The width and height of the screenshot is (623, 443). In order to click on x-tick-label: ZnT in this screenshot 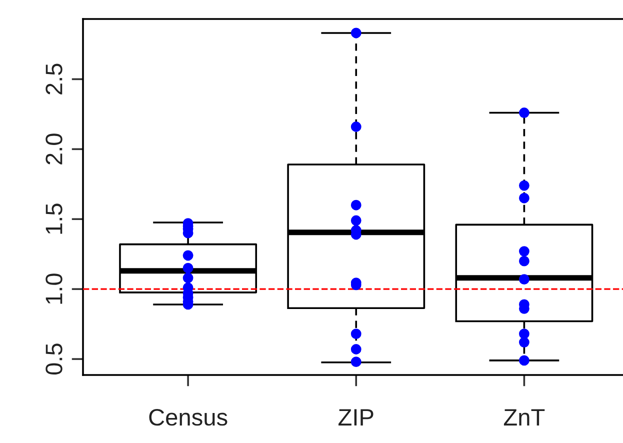, I will do `click(524, 417)`.